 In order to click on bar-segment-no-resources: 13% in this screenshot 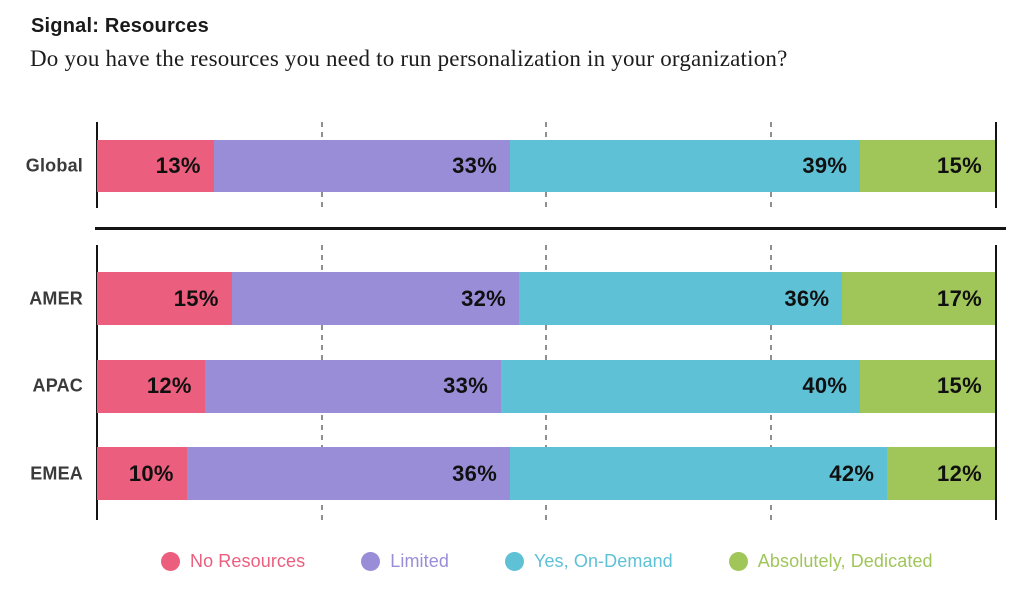, I will do `click(155, 166)`.